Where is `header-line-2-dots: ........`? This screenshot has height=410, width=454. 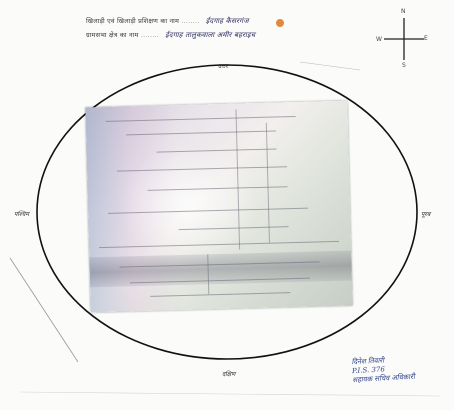 header-line-2-dots: ........ is located at coordinates (150, 35).